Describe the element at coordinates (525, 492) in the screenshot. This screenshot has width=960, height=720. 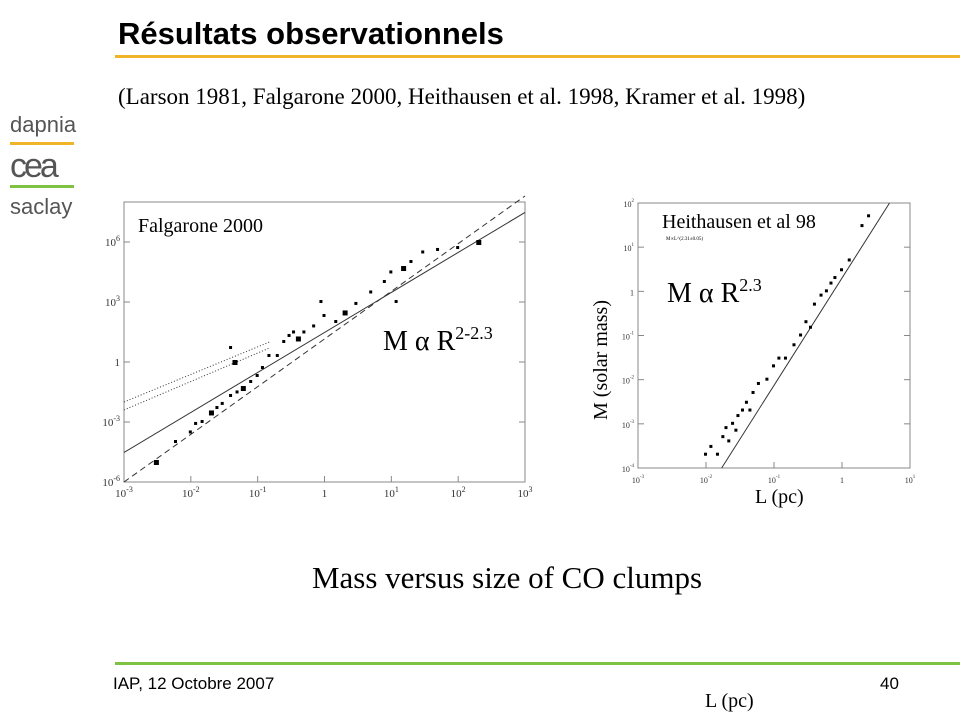
I see `x-tick-label: 10³` at that location.